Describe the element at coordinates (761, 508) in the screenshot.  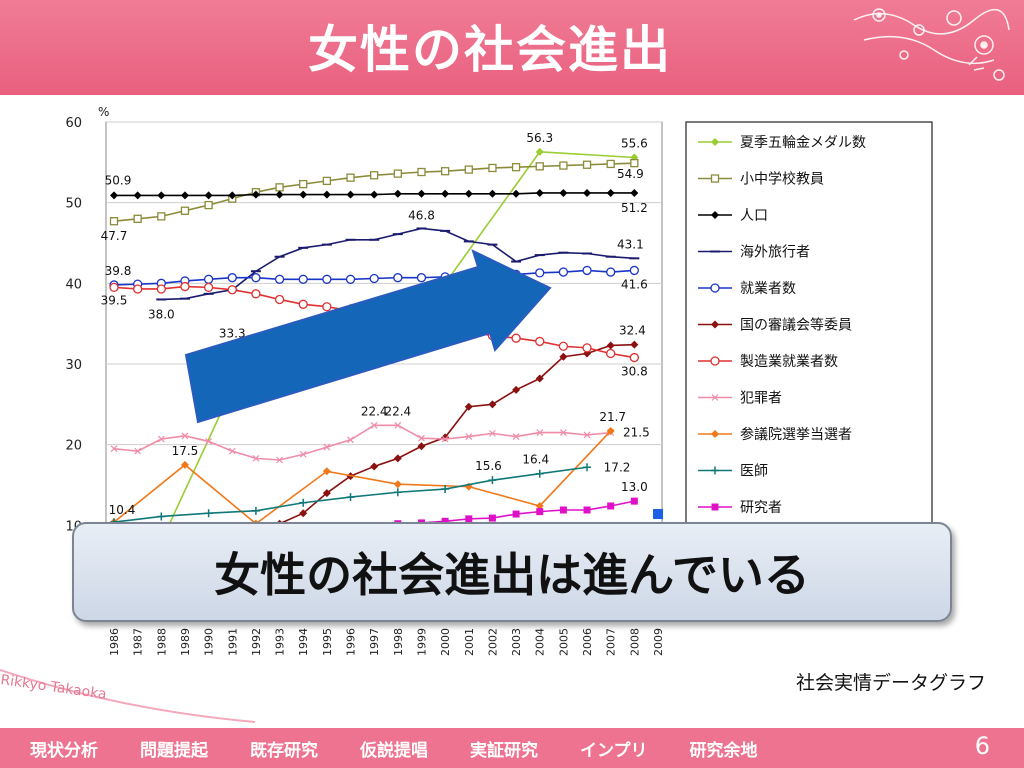
I see `legend-label: 研究者` at that location.